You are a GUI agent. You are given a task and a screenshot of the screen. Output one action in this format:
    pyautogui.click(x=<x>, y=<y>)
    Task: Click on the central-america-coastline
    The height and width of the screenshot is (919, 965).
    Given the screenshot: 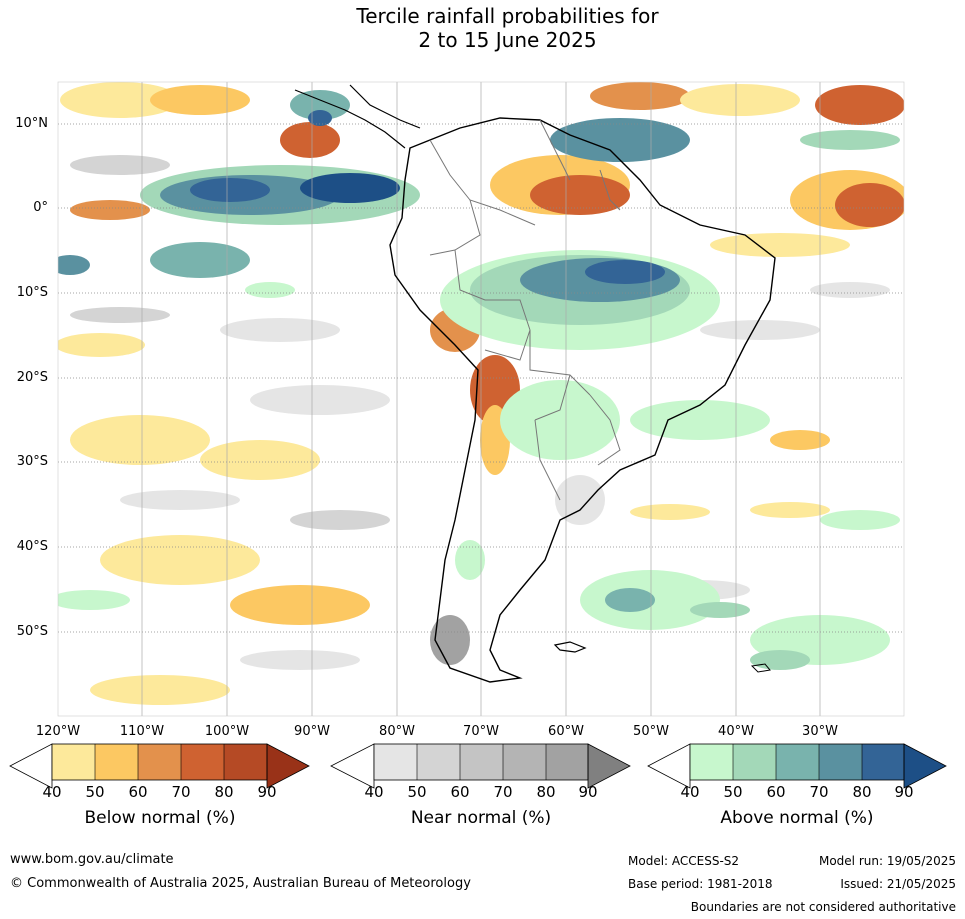 What is the action you would take?
    pyautogui.click(x=357, y=116)
    